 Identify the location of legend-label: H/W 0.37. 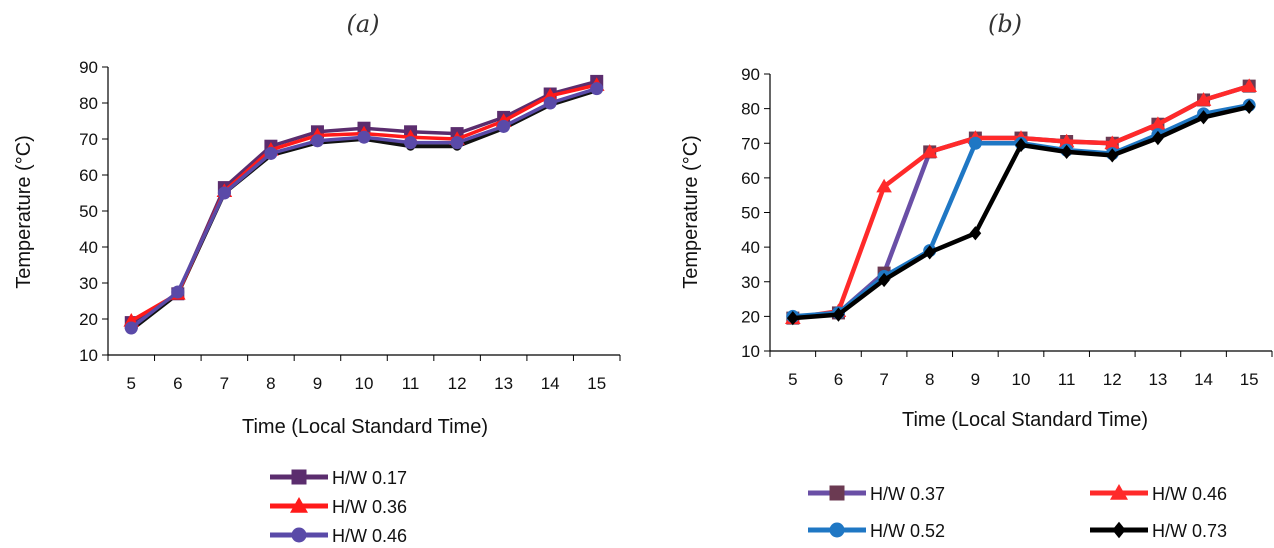
(907, 494).